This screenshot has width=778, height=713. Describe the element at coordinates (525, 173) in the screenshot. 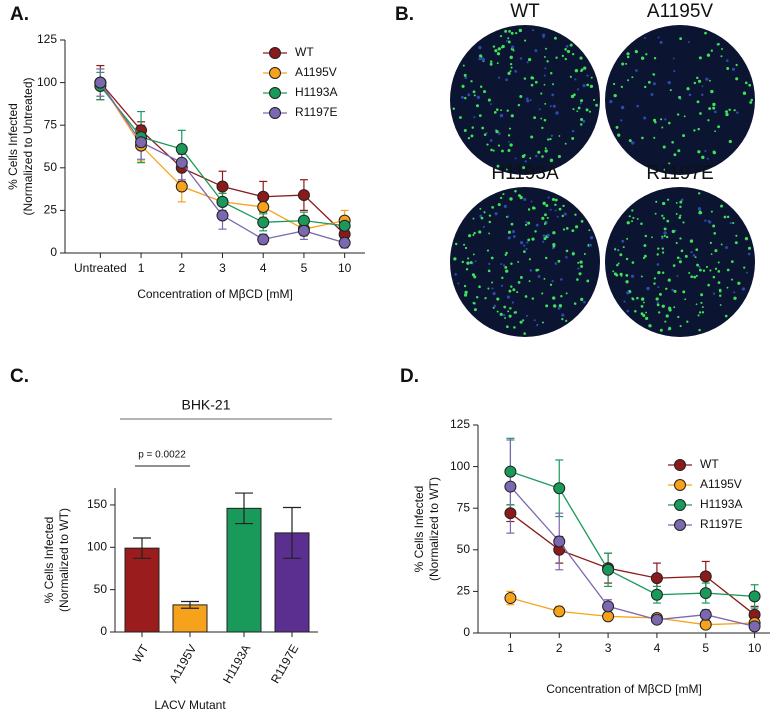

I see `image-label: H1193A` at that location.